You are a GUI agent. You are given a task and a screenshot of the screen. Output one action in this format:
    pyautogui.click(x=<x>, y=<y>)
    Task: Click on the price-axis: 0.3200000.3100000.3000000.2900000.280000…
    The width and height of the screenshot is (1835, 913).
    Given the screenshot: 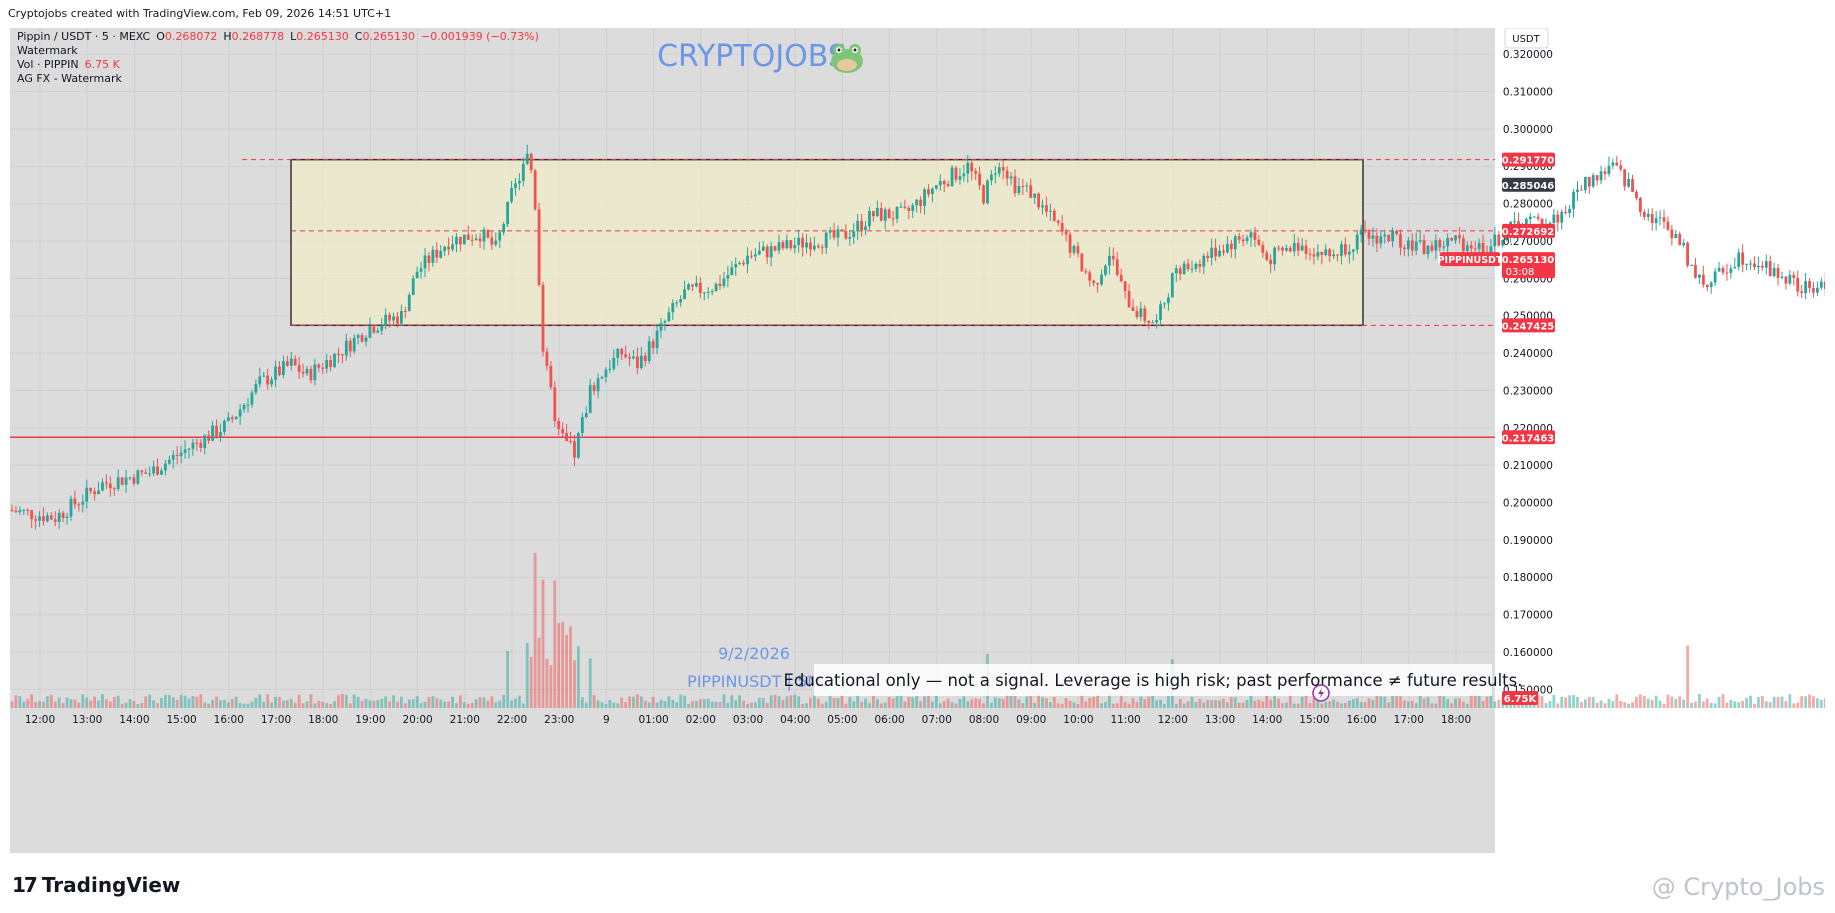 What is the action you would take?
    pyautogui.click(x=1528, y=372)
    